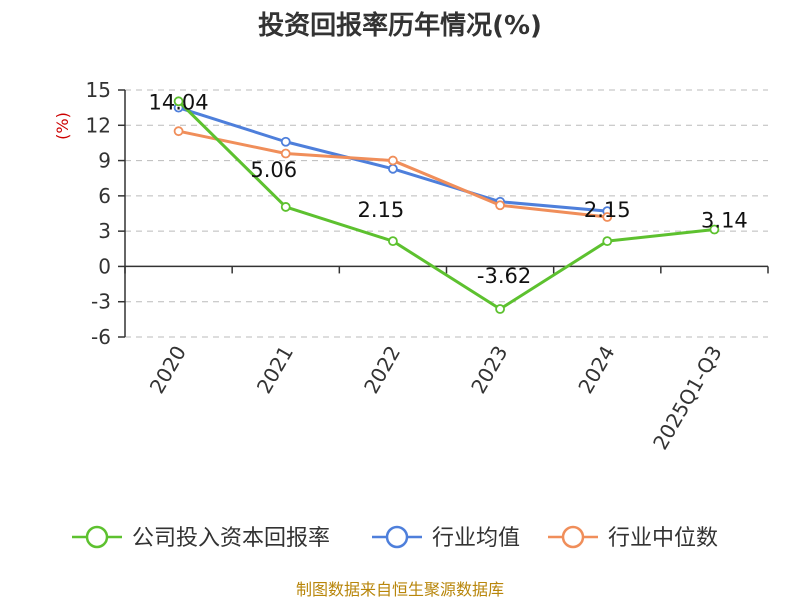 The height and width of the screenshot is (600, 800). Describe the element at coordinates (98, 90) in the screenshot. I see `y-tick-label: 15` at that location.